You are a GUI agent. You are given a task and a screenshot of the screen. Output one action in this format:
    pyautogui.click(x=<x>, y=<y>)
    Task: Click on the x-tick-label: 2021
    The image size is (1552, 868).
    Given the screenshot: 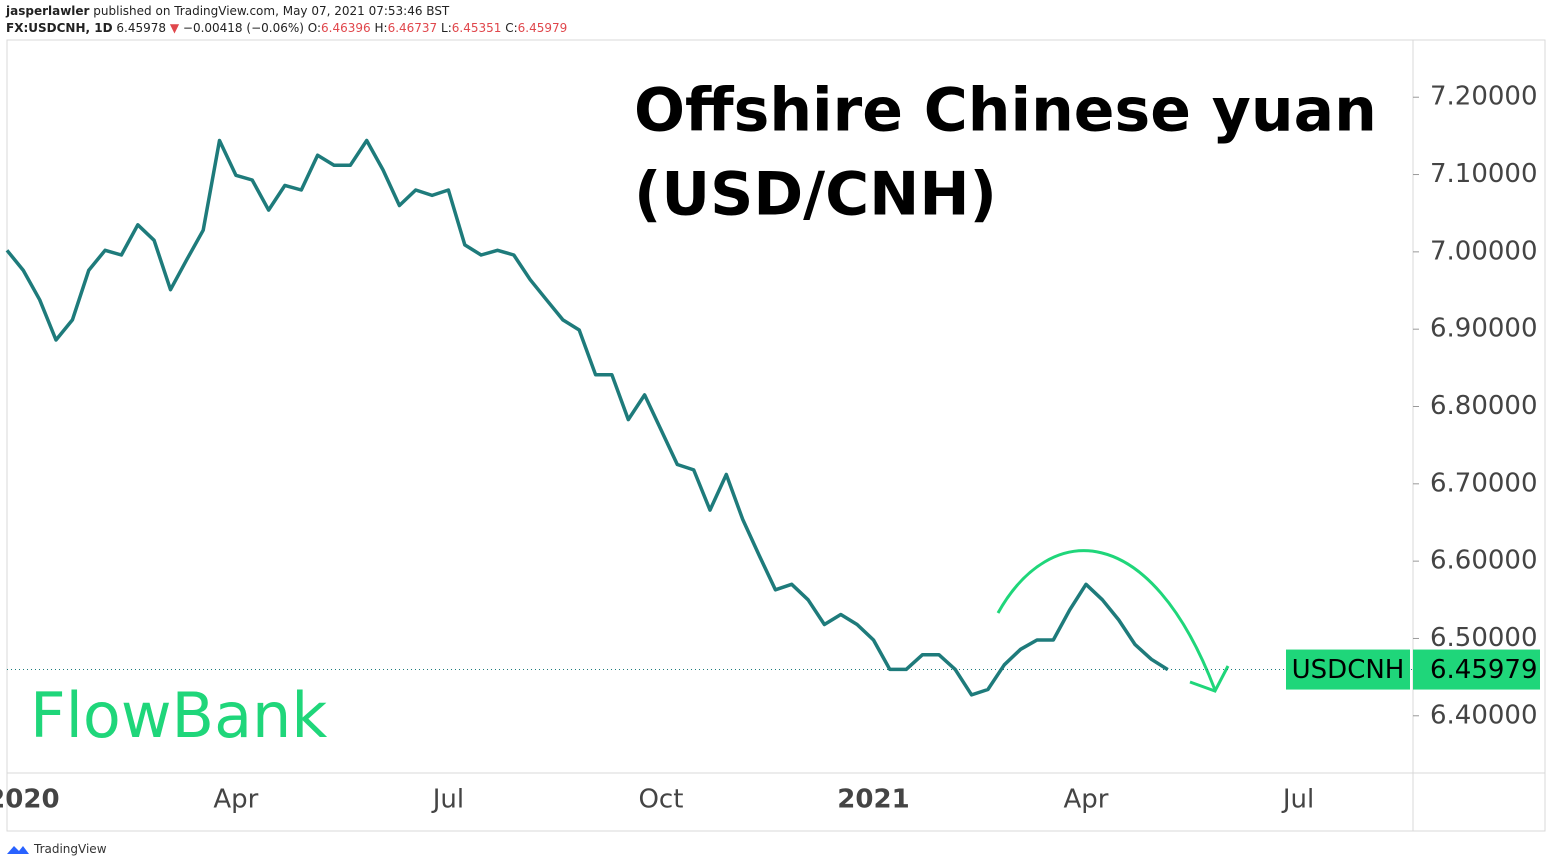 What is the action you would take?
    pyautogui.click(x=873, y=800)
    